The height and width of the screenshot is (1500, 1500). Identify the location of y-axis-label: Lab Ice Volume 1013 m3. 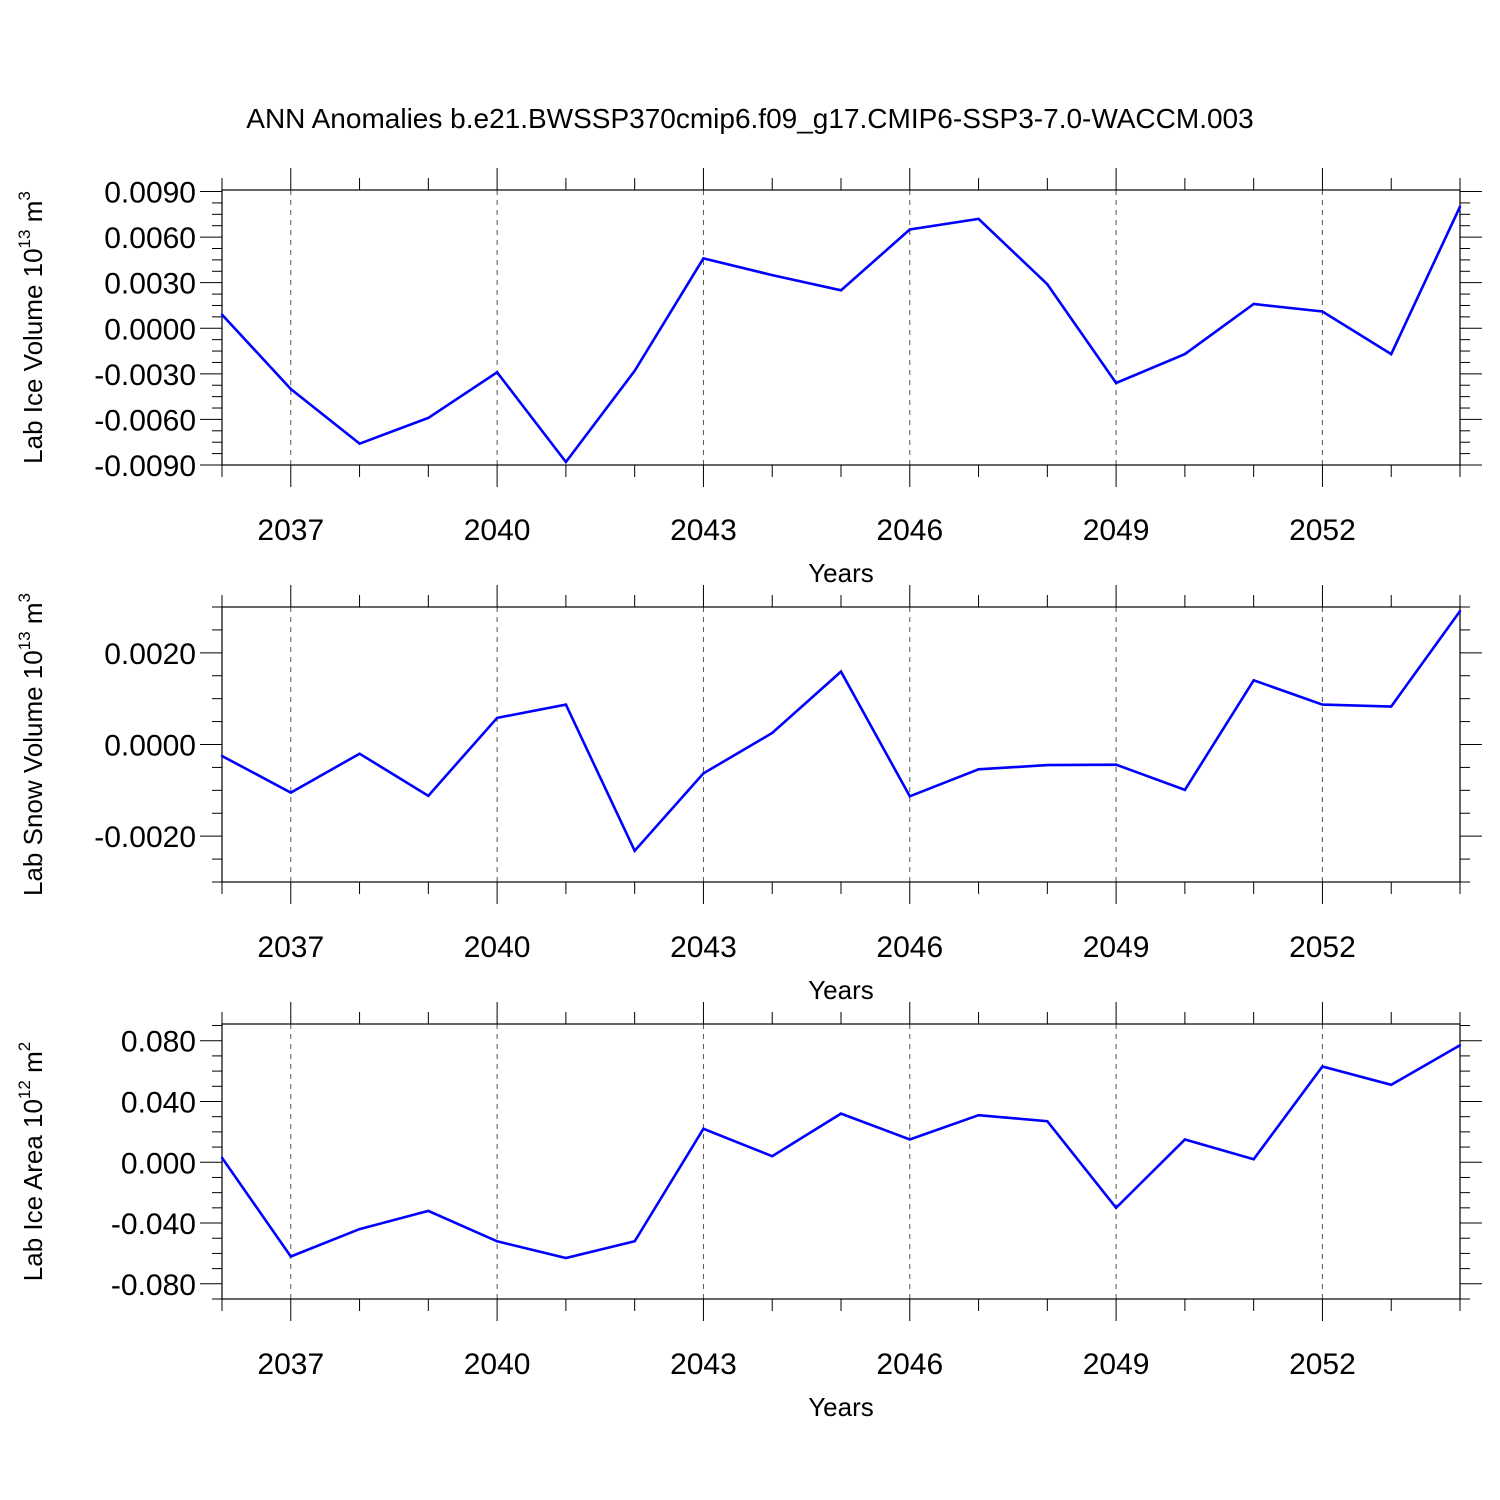
(31, 327).